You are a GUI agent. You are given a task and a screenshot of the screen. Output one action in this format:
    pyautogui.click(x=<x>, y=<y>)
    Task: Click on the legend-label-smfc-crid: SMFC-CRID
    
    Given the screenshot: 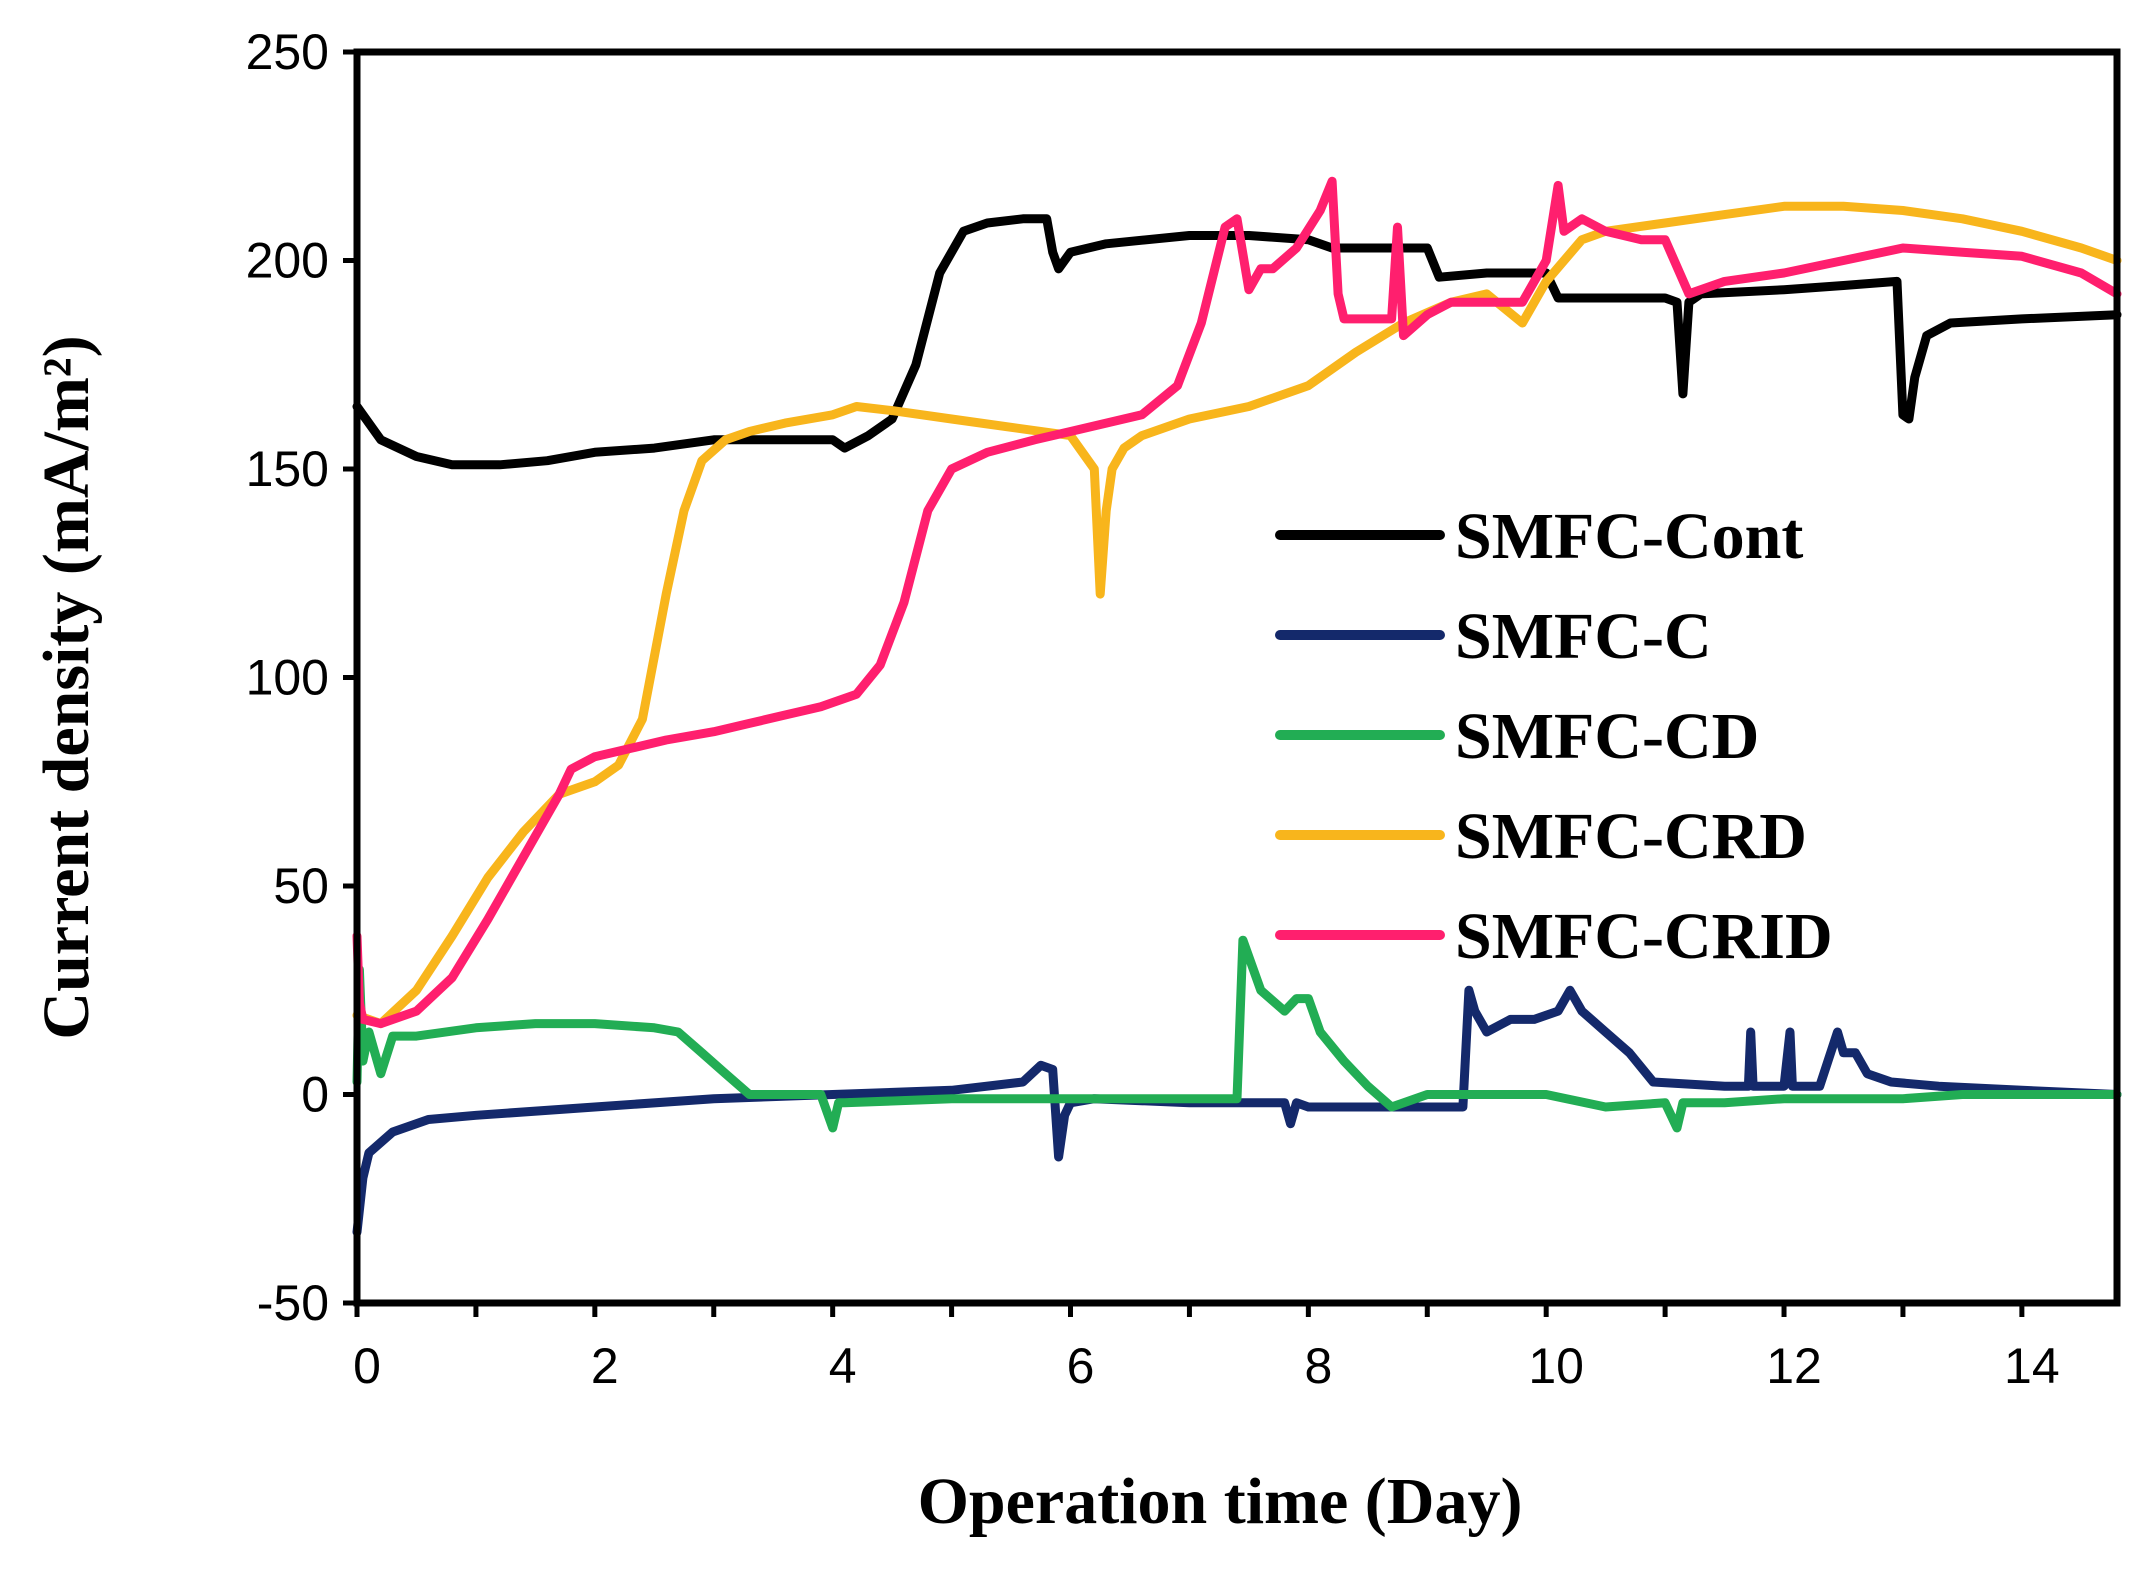 What is the action you would take?
    pyautogui.click(x=1644, y=936)
    